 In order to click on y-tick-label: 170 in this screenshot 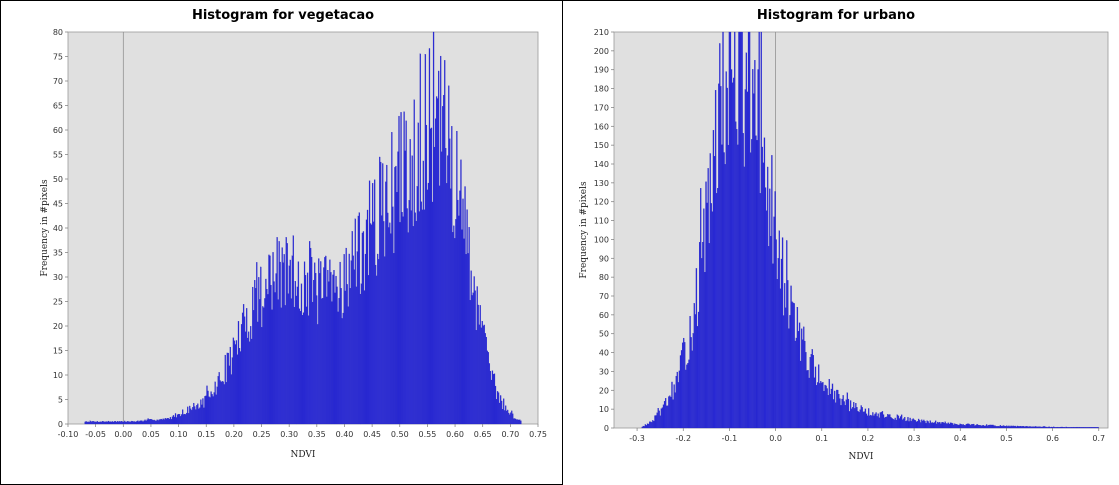, I will do `click(601, 107)`.